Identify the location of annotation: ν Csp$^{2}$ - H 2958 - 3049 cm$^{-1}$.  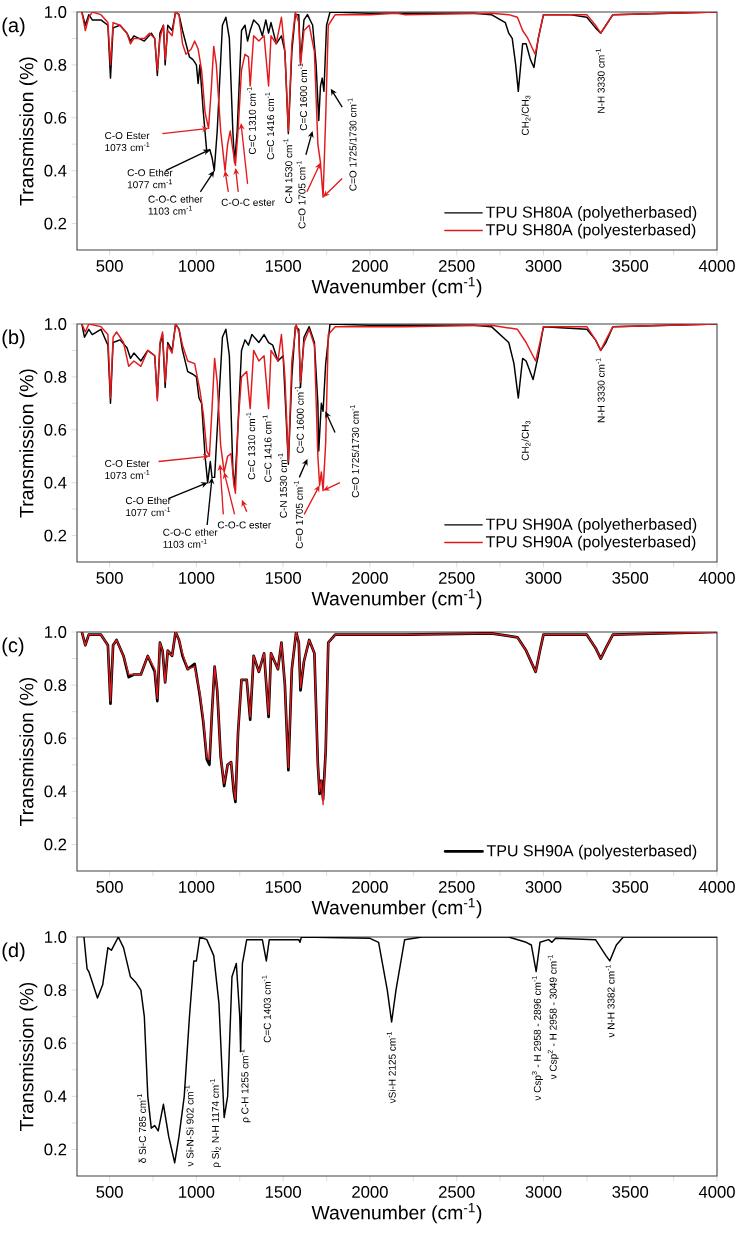
(553, 1017).